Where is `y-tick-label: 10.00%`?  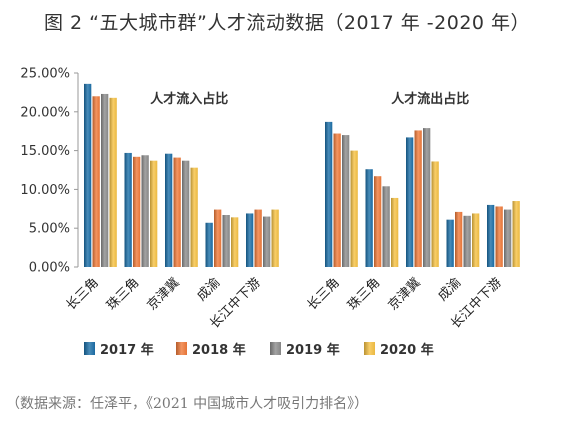 y-tick-label: 10.00% is located at coordinates (45, 190).